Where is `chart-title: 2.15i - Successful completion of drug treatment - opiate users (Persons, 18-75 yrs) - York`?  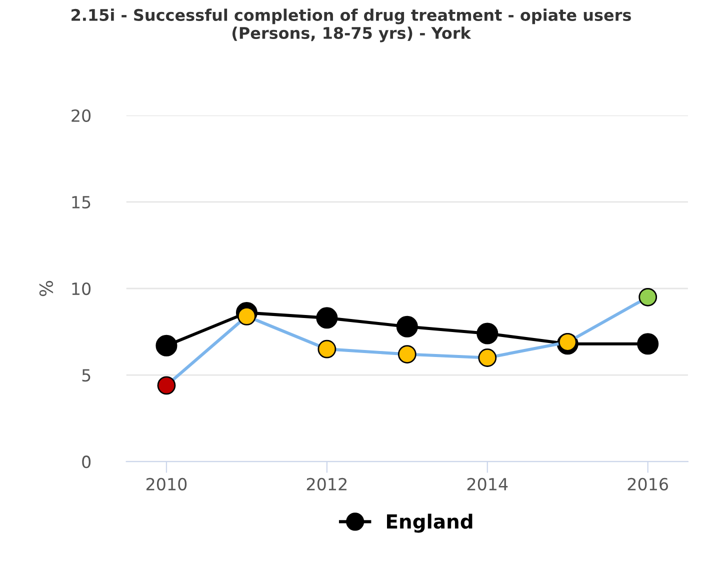
chart-title: 2.15i - Successful completion of drug treatment - opiate users (Persons, 18-75 yrs) - York is located at coordinates (351, 25).